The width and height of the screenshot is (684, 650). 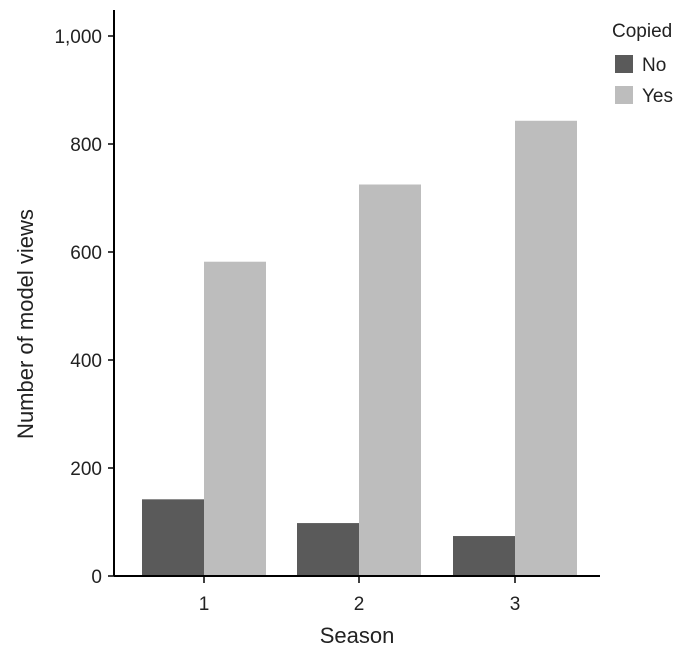 I want to click on y-tick-label: 800, so click(x=86, y=145).